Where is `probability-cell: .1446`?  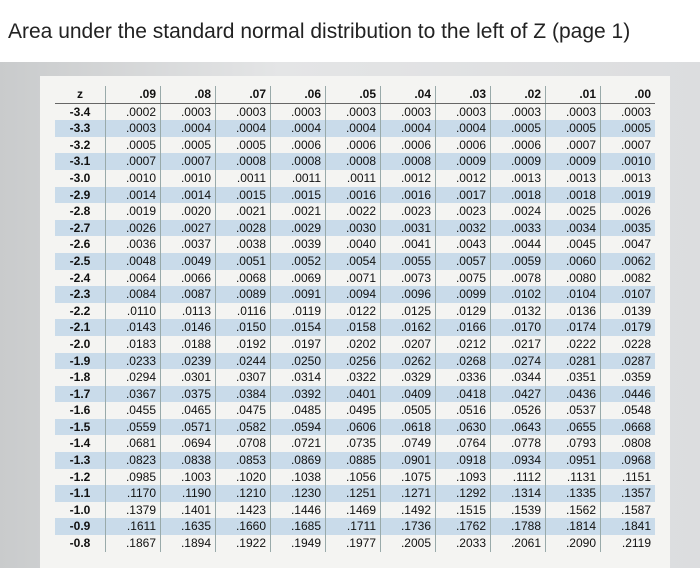 probability-cell: .1446 is located at coordinates (298, 510).